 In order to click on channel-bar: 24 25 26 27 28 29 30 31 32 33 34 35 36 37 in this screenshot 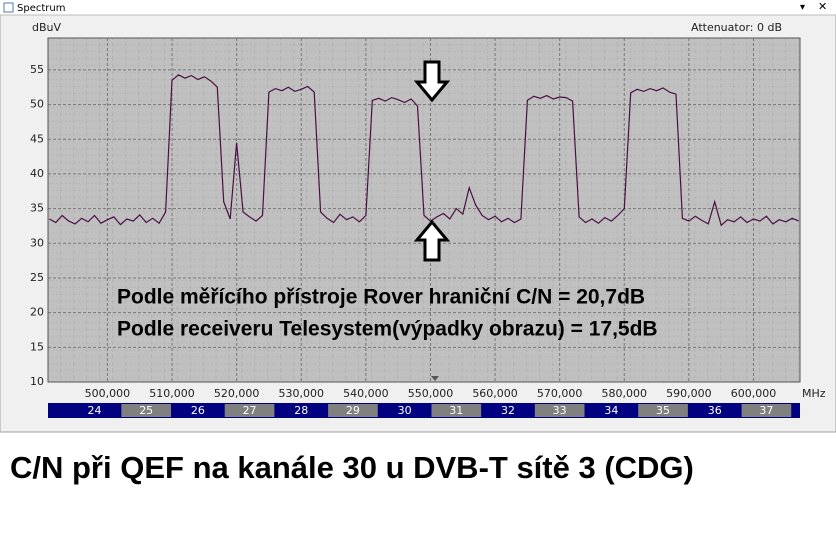, I will do `click(424, 410)`.